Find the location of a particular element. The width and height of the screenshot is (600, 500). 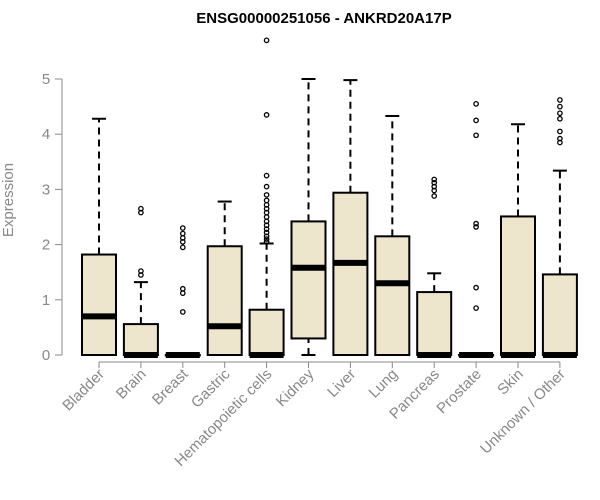

box-prostate is located at coordinates (476, 229).